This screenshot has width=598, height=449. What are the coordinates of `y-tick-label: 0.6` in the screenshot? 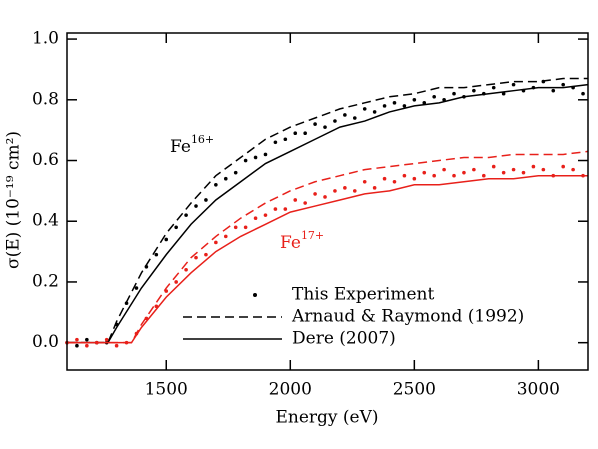 It's located at (45, 160).